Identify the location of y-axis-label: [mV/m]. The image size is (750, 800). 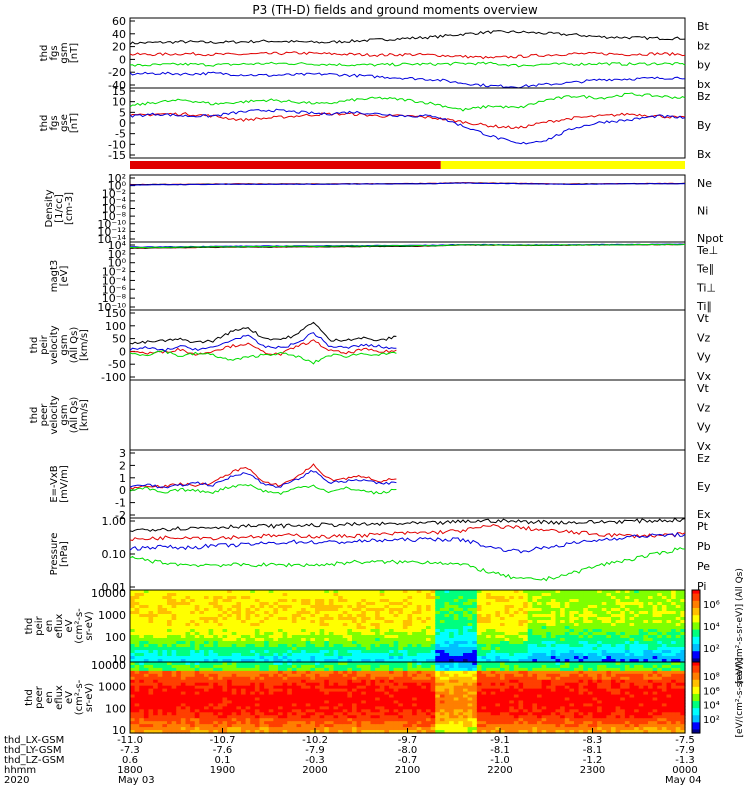
(64, 484).